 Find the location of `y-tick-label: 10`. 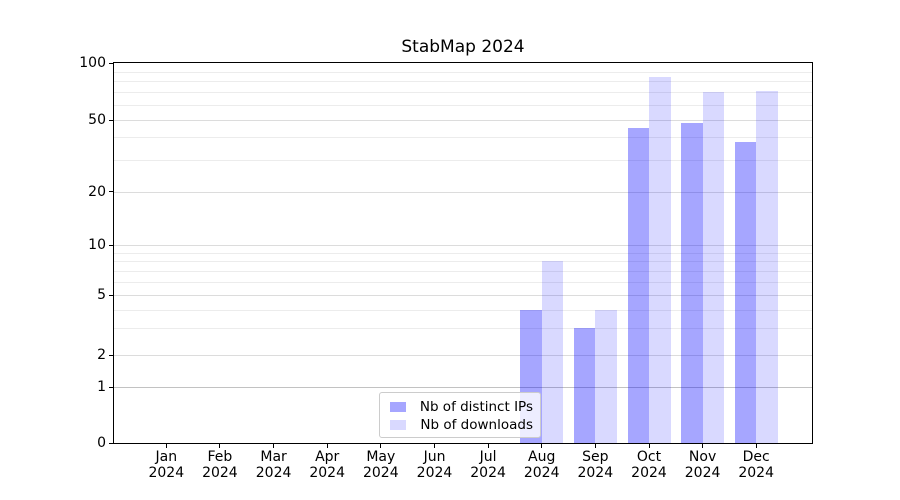

y-tick-label: 10 is located at coordinates (97, 245).